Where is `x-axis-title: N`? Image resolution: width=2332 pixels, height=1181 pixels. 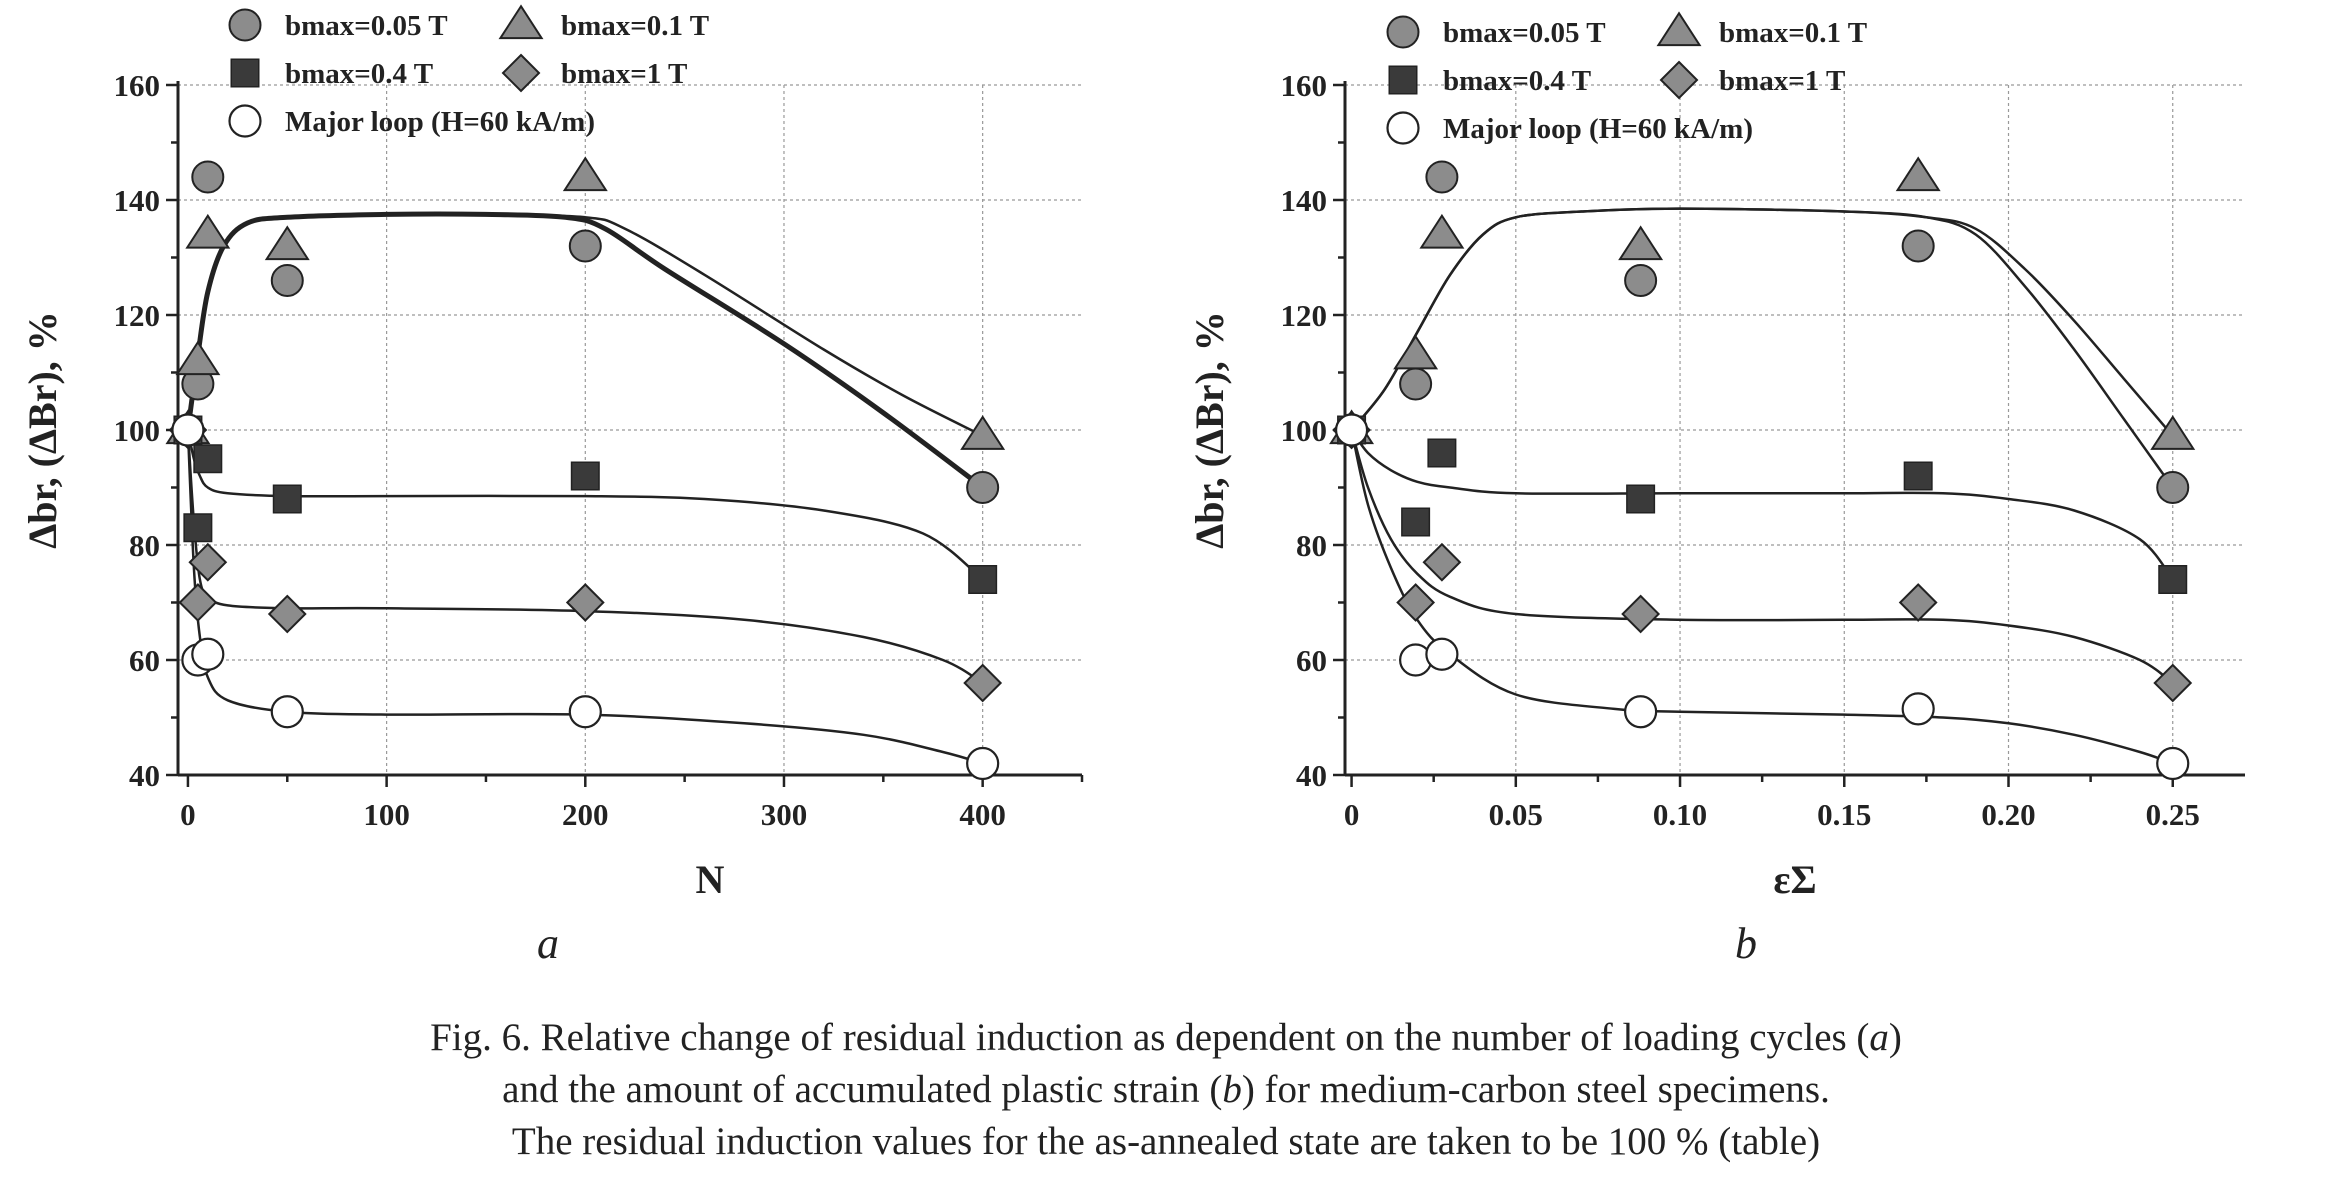
x-axis-title: N is located at coordinates (710, 879).